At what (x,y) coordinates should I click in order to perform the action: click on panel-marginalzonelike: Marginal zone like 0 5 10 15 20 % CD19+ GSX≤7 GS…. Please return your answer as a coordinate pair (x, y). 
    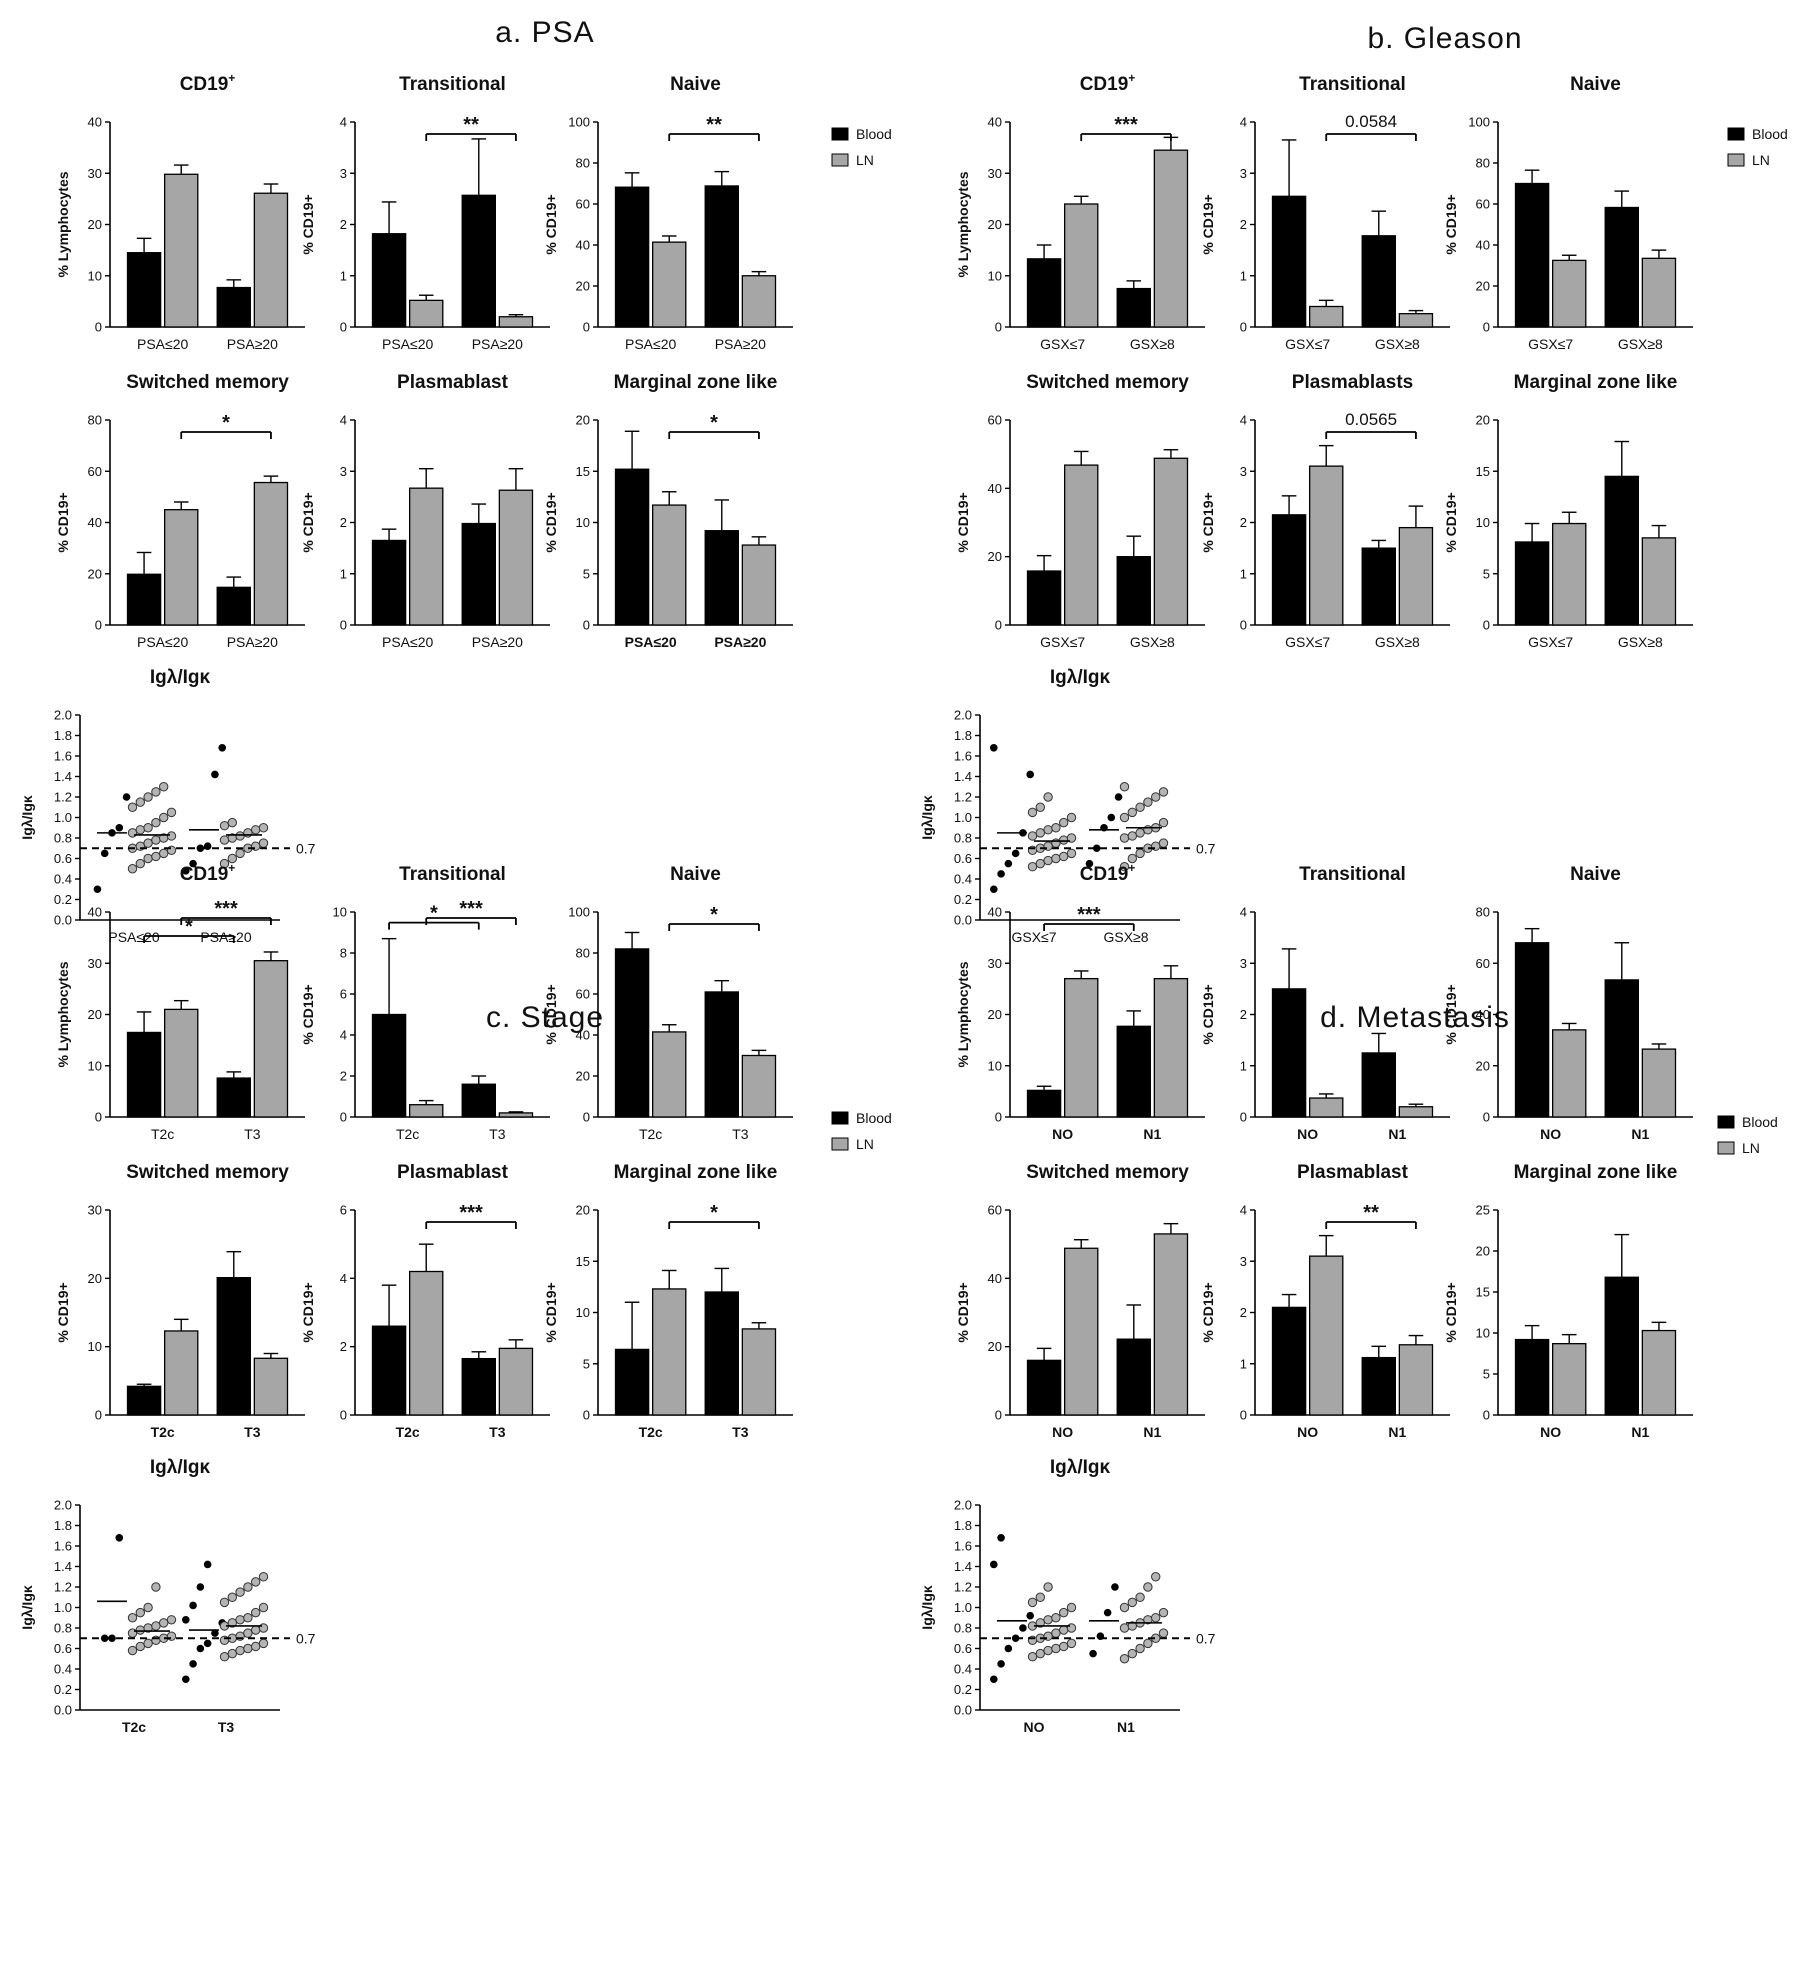
    Looking at the image, I should click on (1568, 511).